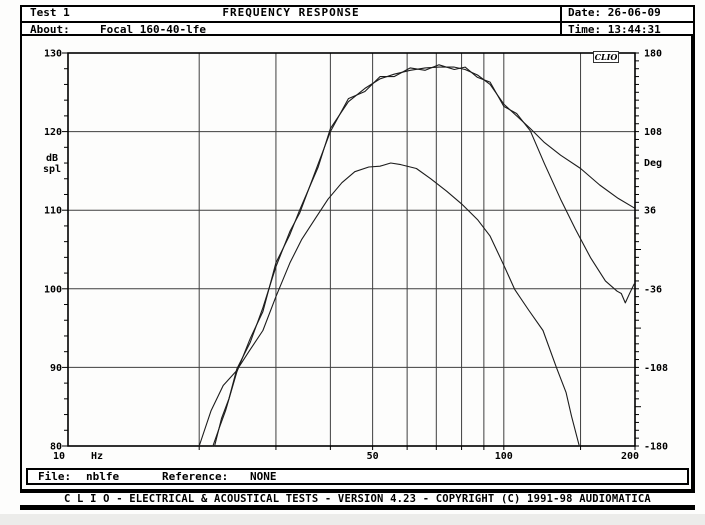  Describe the element at coordinates (53, 289) in the screenshot. I see `y-left-tick-label: 100` at that location.